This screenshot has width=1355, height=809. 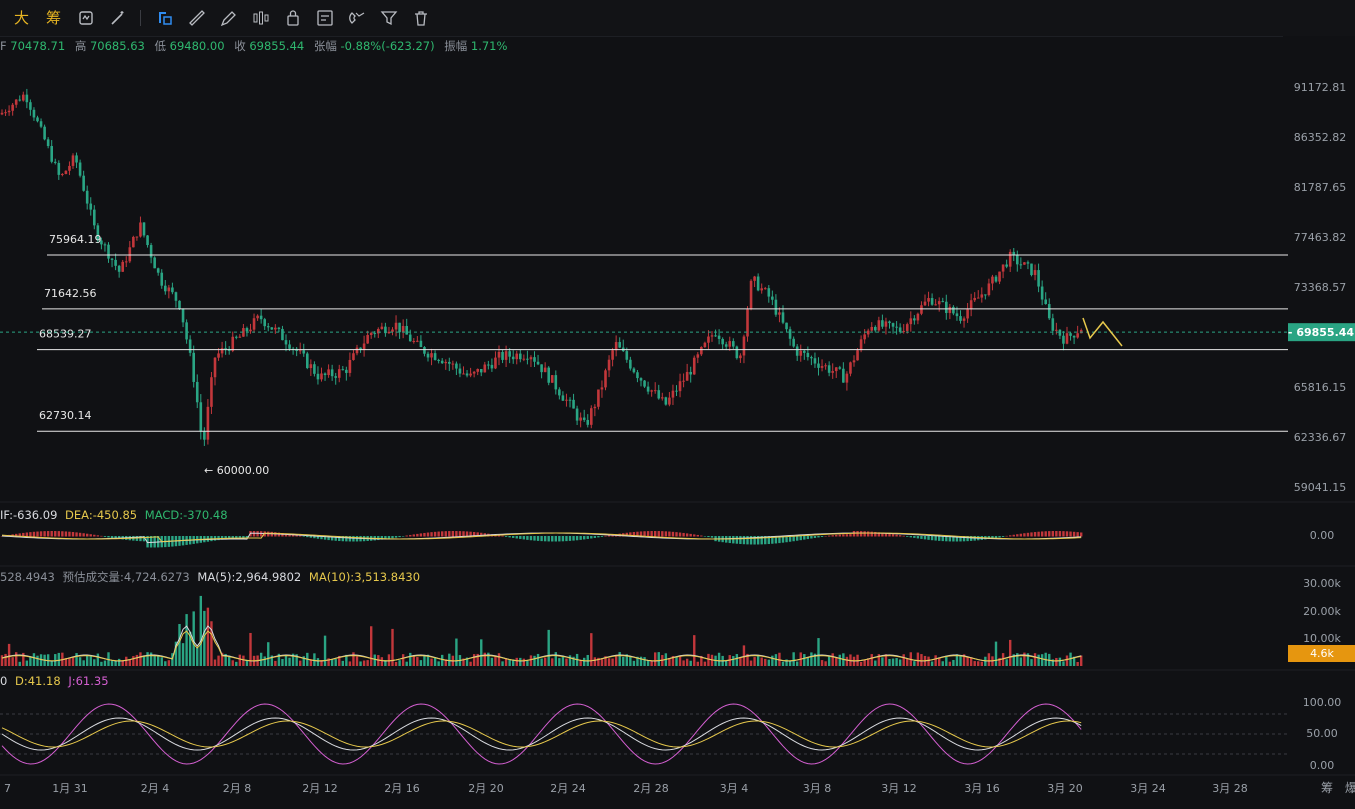 I want to click on time-axis-label: 1月 31, so click(x=70, y=788).